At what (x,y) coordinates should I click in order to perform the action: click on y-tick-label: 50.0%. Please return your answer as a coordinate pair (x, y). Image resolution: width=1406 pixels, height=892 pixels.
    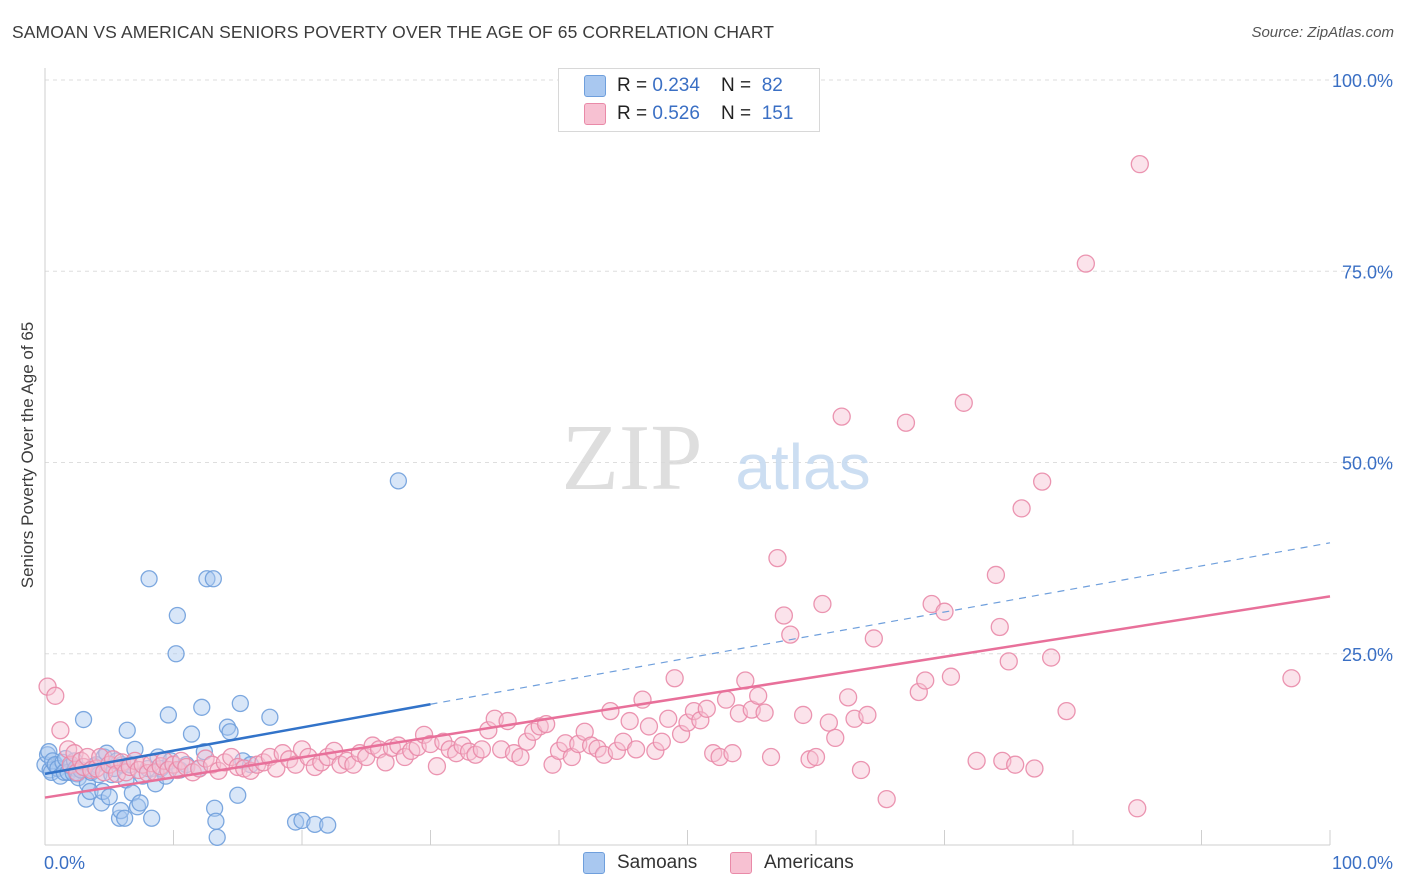
    Looking at the image, I should click on (1367, 464).